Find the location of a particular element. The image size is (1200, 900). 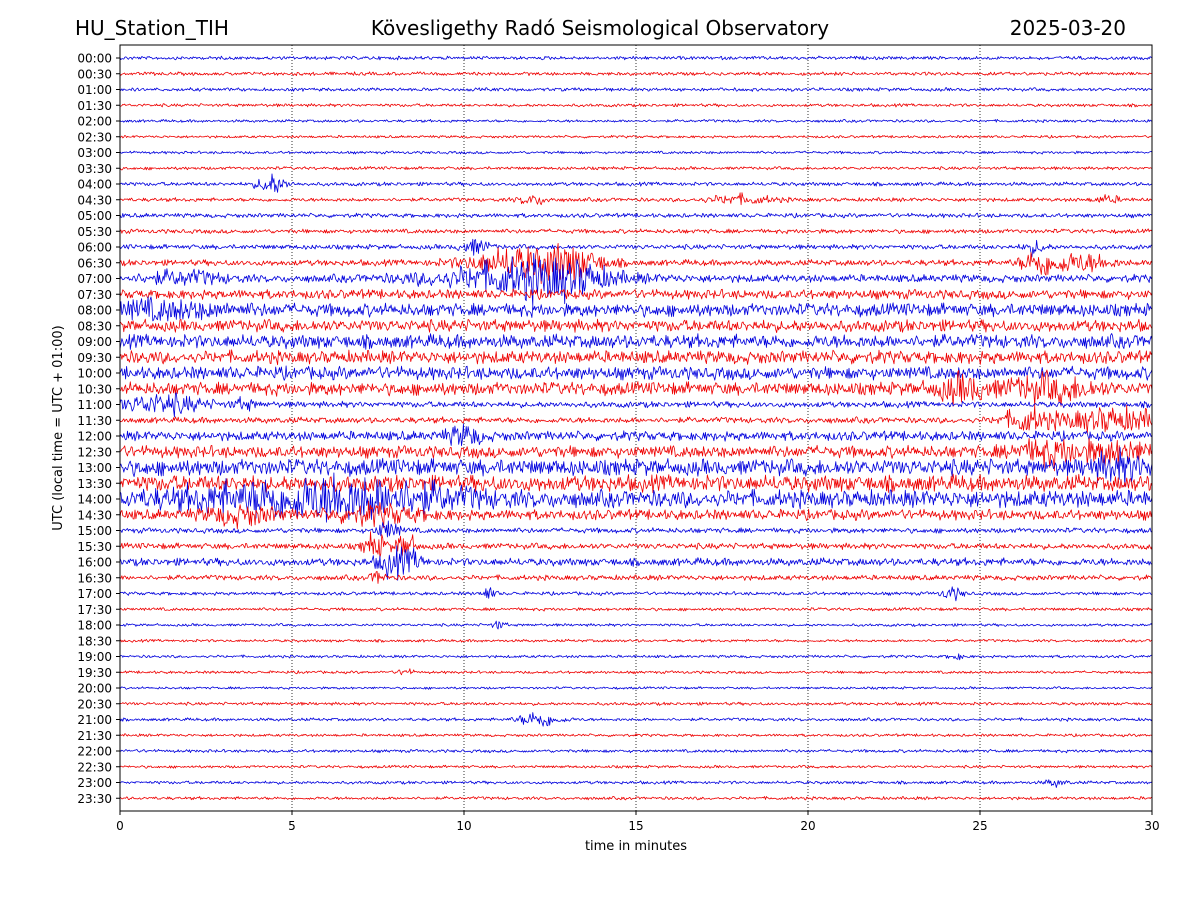

y-tick-label: 15:30 is located at coordinates (94, 547).